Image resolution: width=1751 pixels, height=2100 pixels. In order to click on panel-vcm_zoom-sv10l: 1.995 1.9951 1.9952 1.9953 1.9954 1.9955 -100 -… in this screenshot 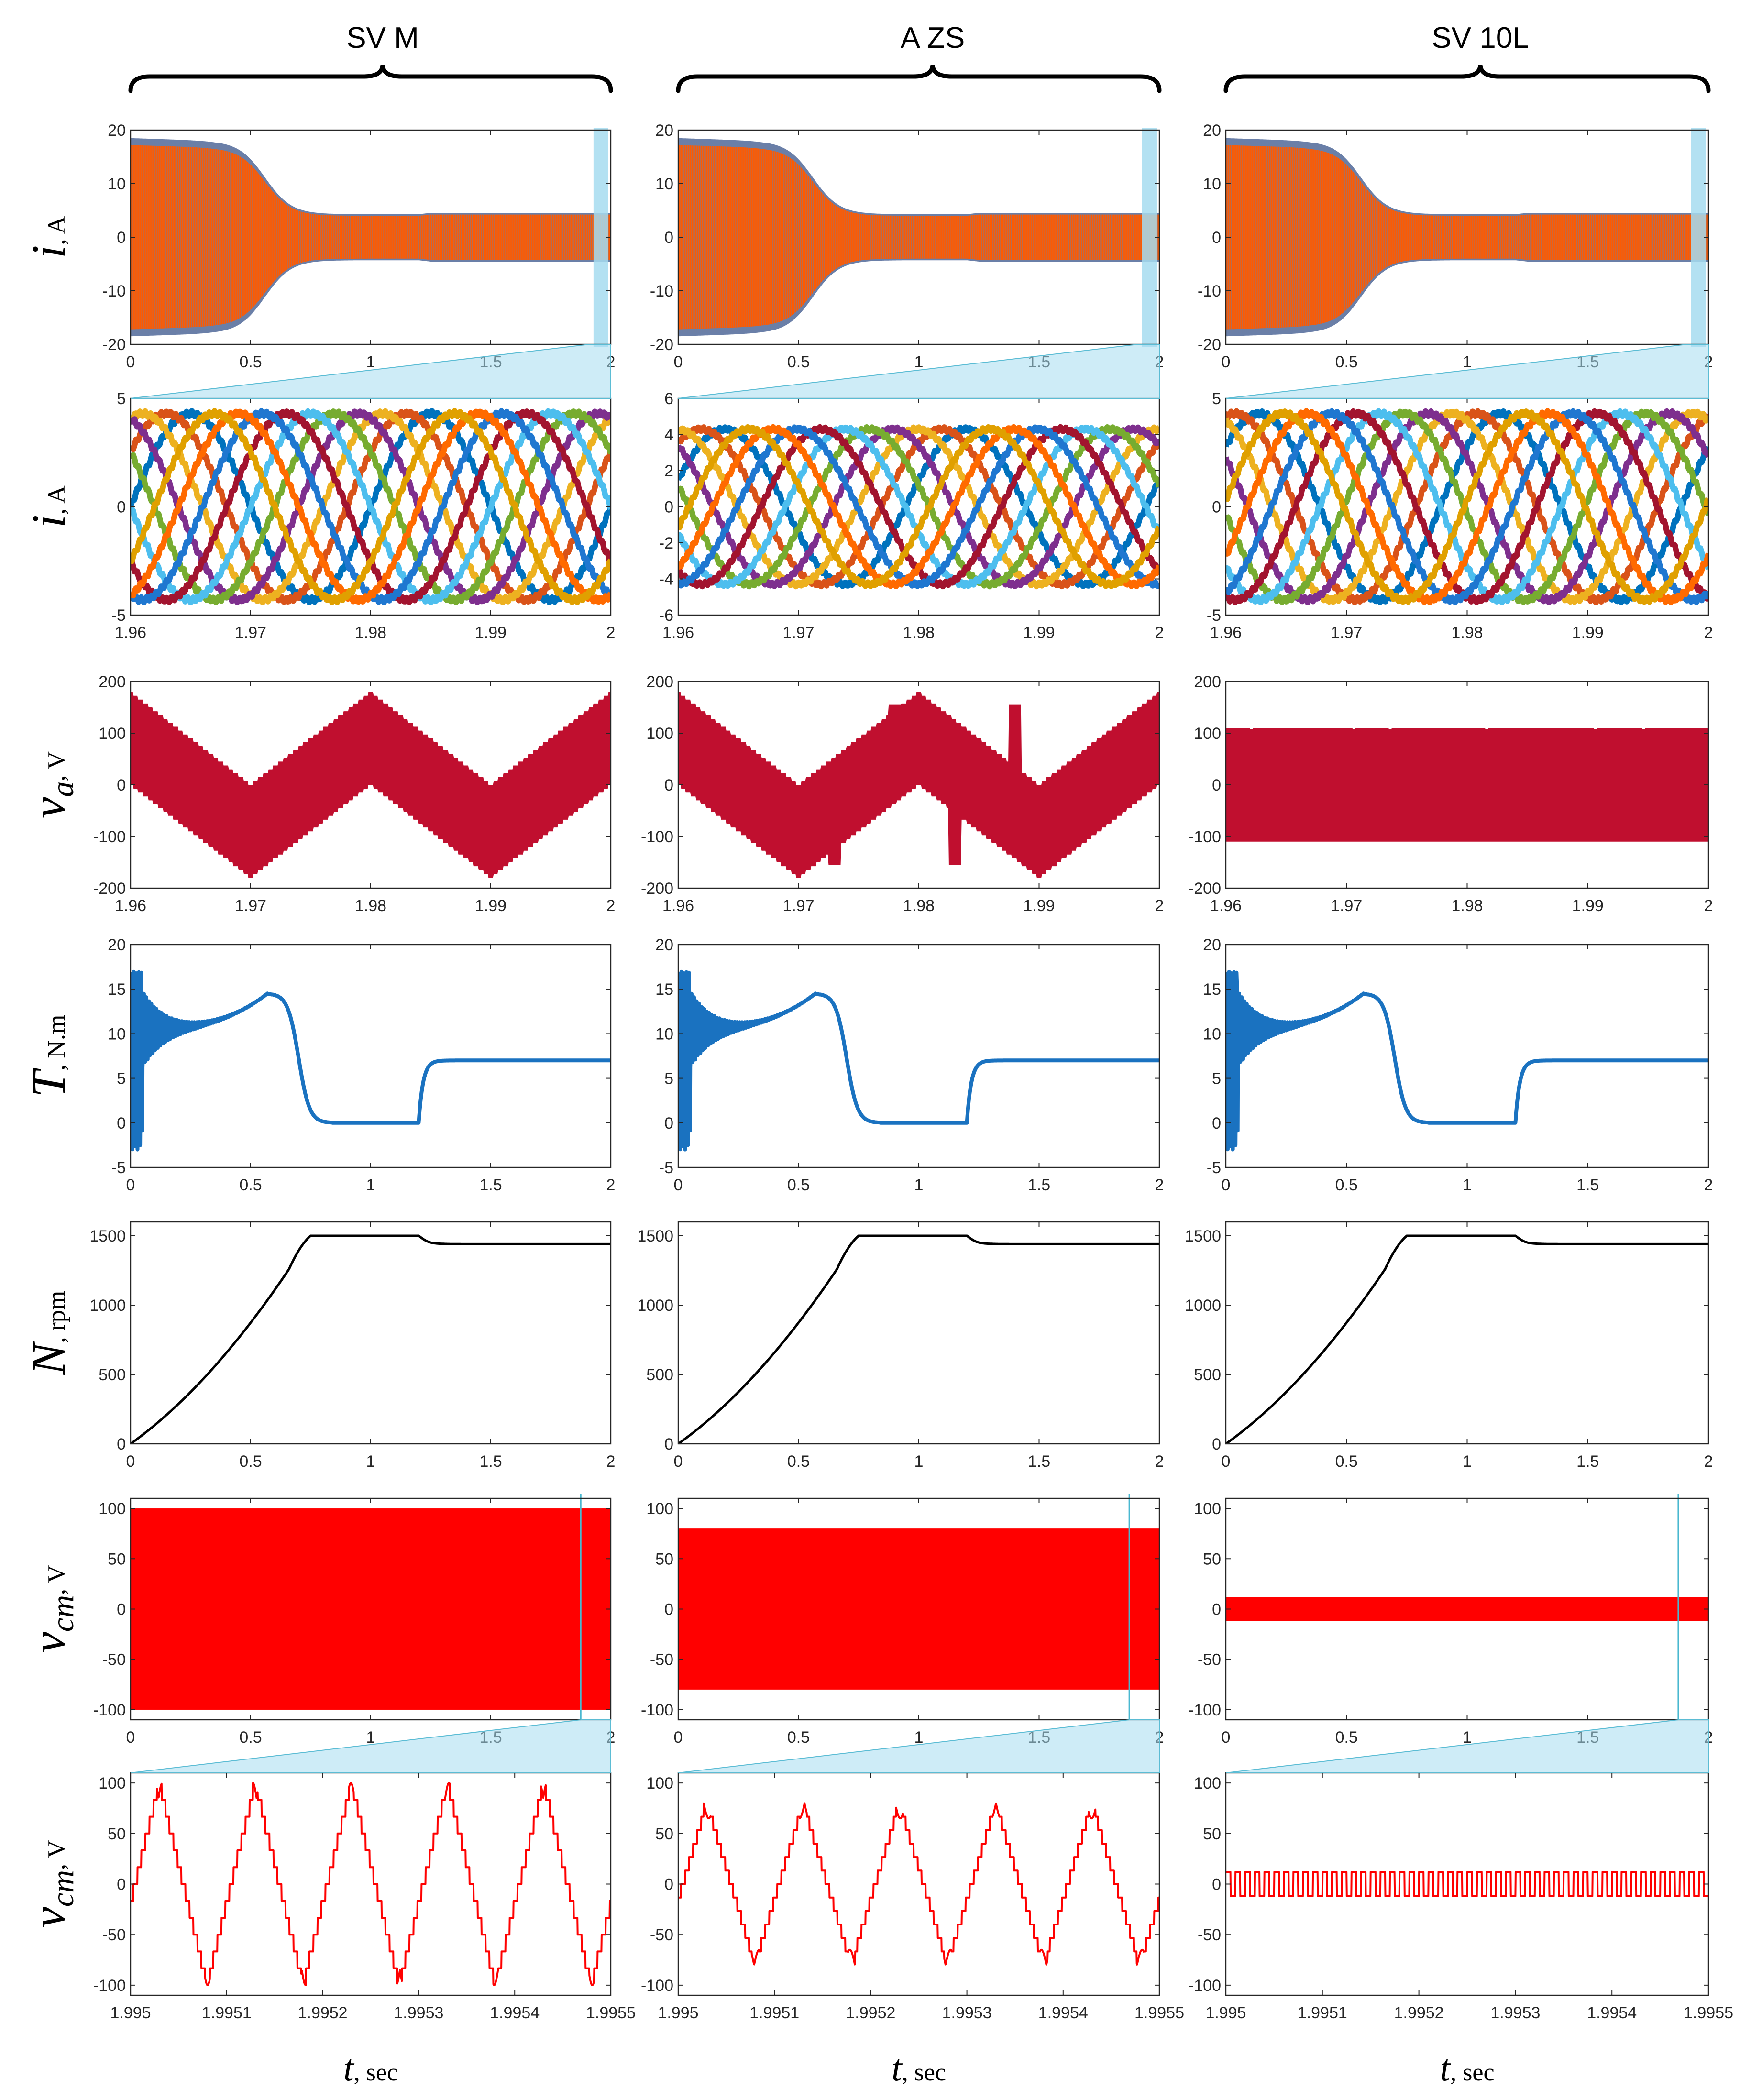, I will do `click(1461, 1897)`.